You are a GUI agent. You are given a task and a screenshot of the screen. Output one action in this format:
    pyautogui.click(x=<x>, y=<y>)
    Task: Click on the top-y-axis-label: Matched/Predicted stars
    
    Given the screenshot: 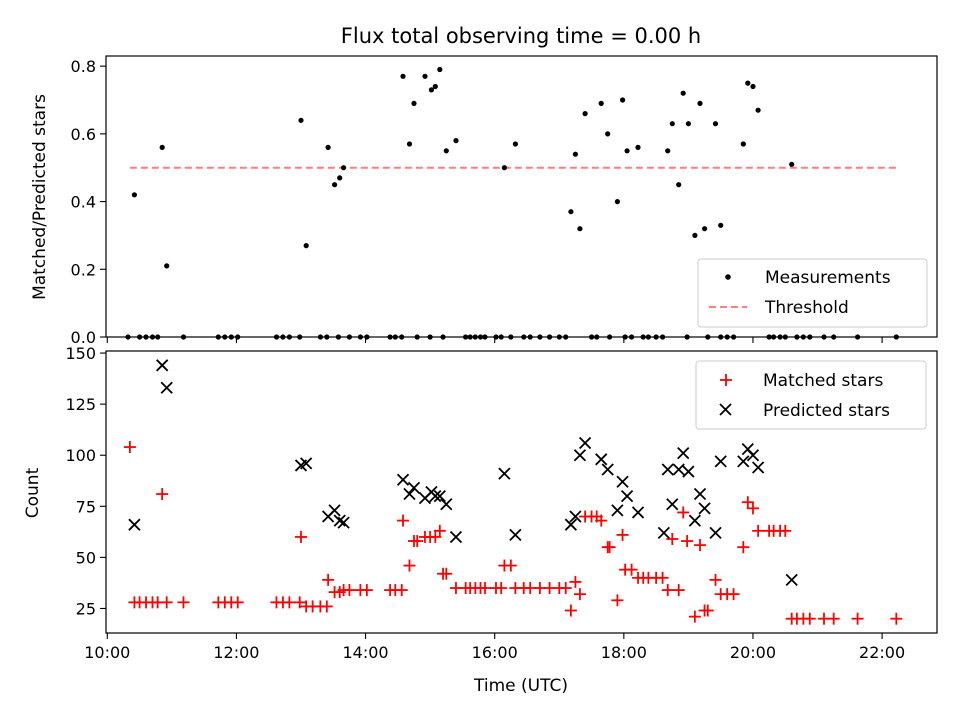 What is the action you would take?
    pyautogui.click(x=40, y=197)
    